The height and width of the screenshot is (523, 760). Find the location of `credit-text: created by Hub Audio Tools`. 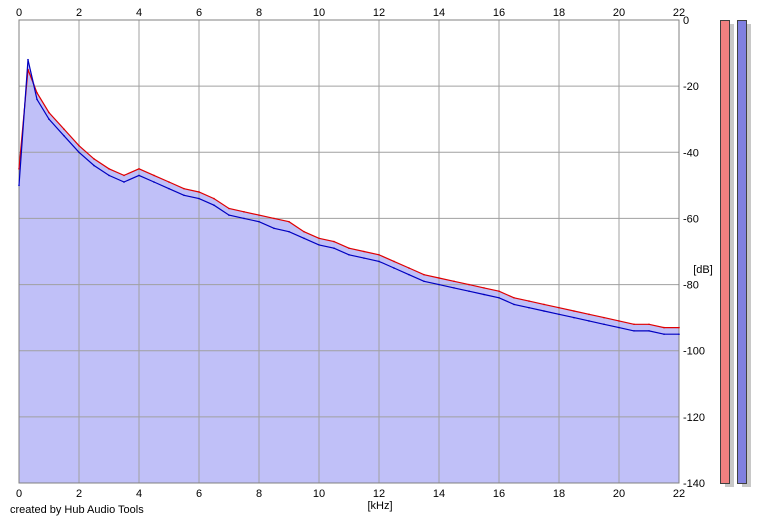

credit-text: created by Hub Audio Tools is located at coordinates (77, 510).